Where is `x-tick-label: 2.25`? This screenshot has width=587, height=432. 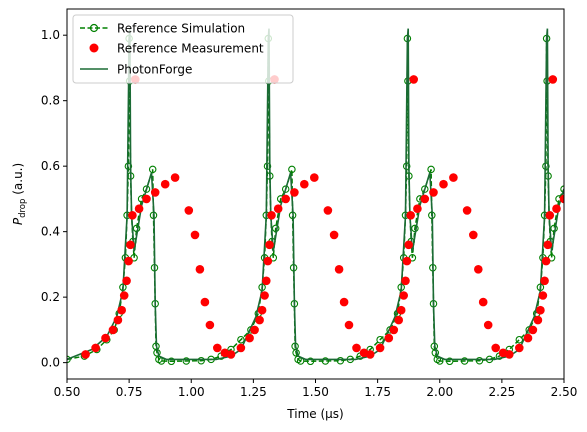 x-tick-label: 2.25 is located at coordinates (502, 392).